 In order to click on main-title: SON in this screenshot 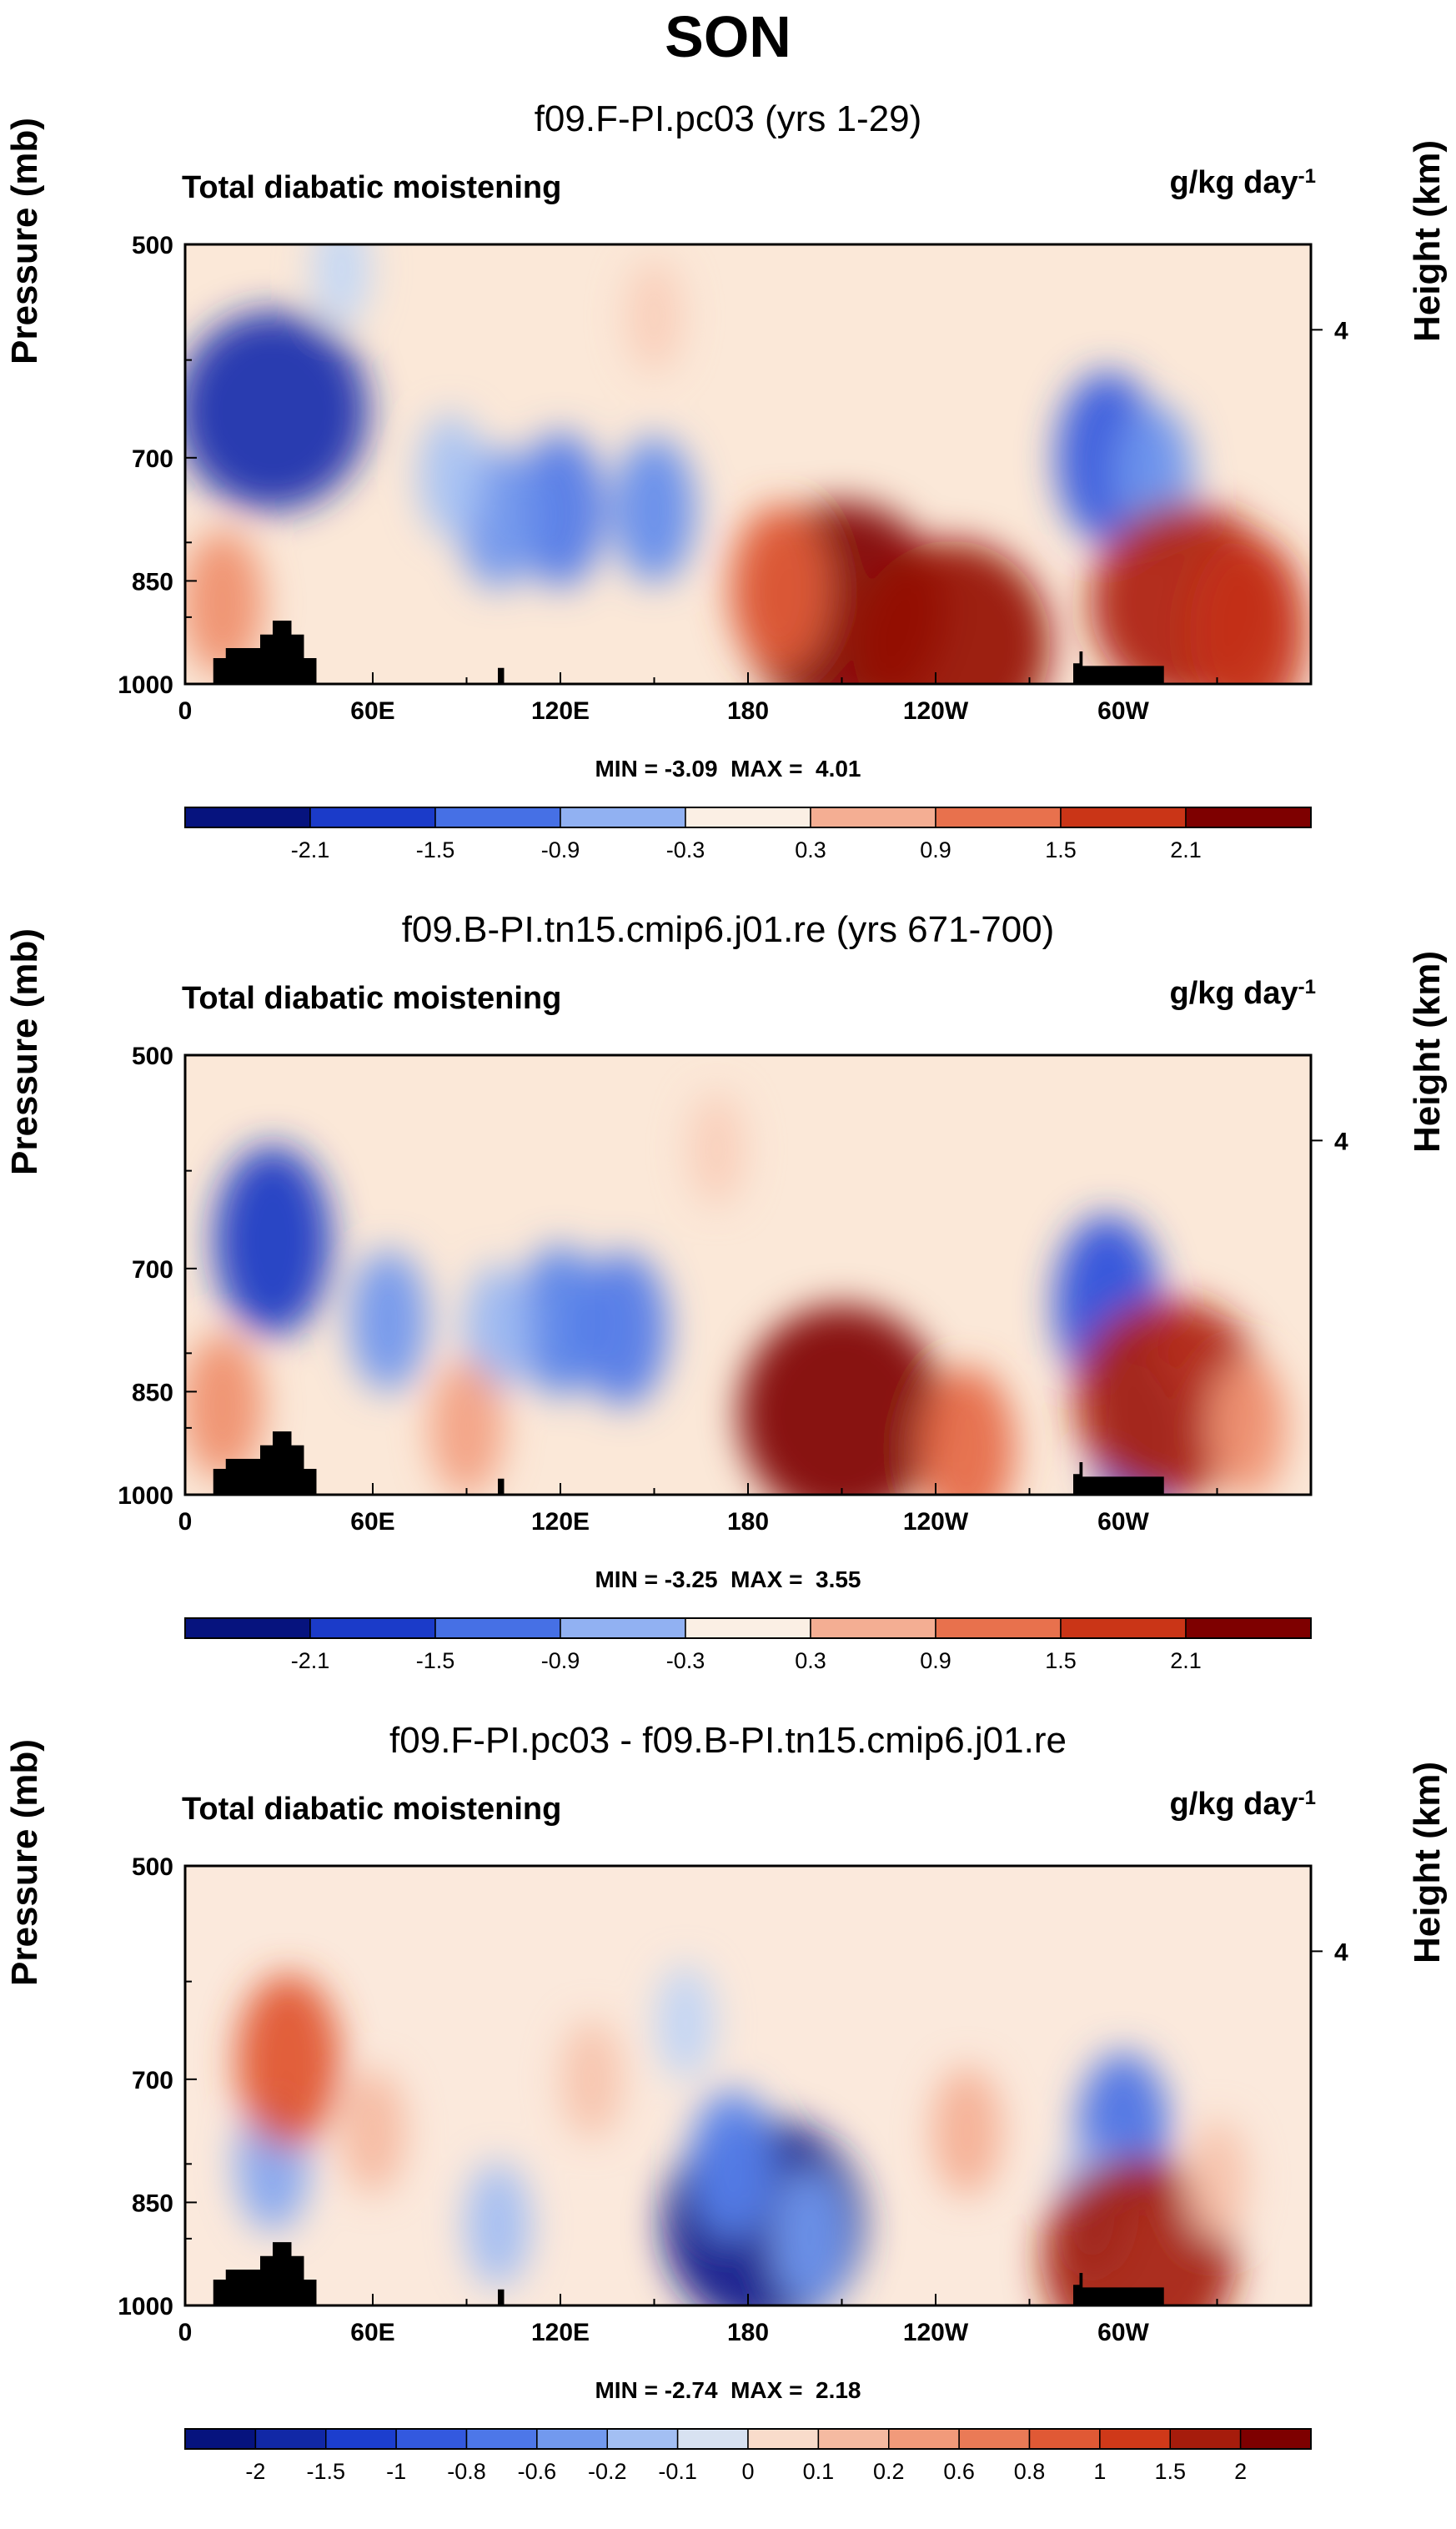, I will do `click(728, 36)`.